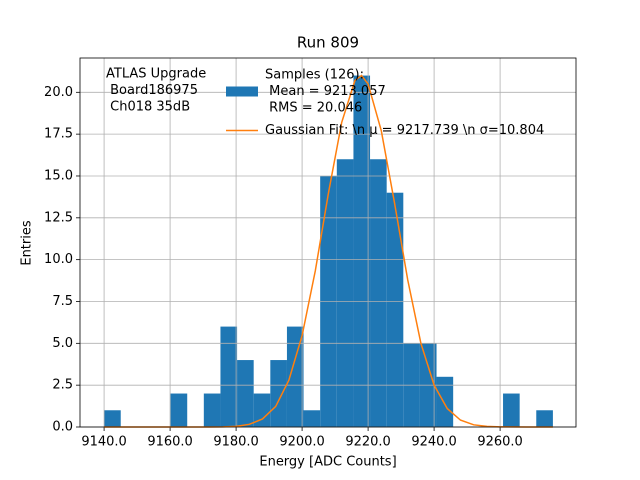 The image size is (640, 480). I want to click on y-tick-label: 15.0, so click(58, 175).